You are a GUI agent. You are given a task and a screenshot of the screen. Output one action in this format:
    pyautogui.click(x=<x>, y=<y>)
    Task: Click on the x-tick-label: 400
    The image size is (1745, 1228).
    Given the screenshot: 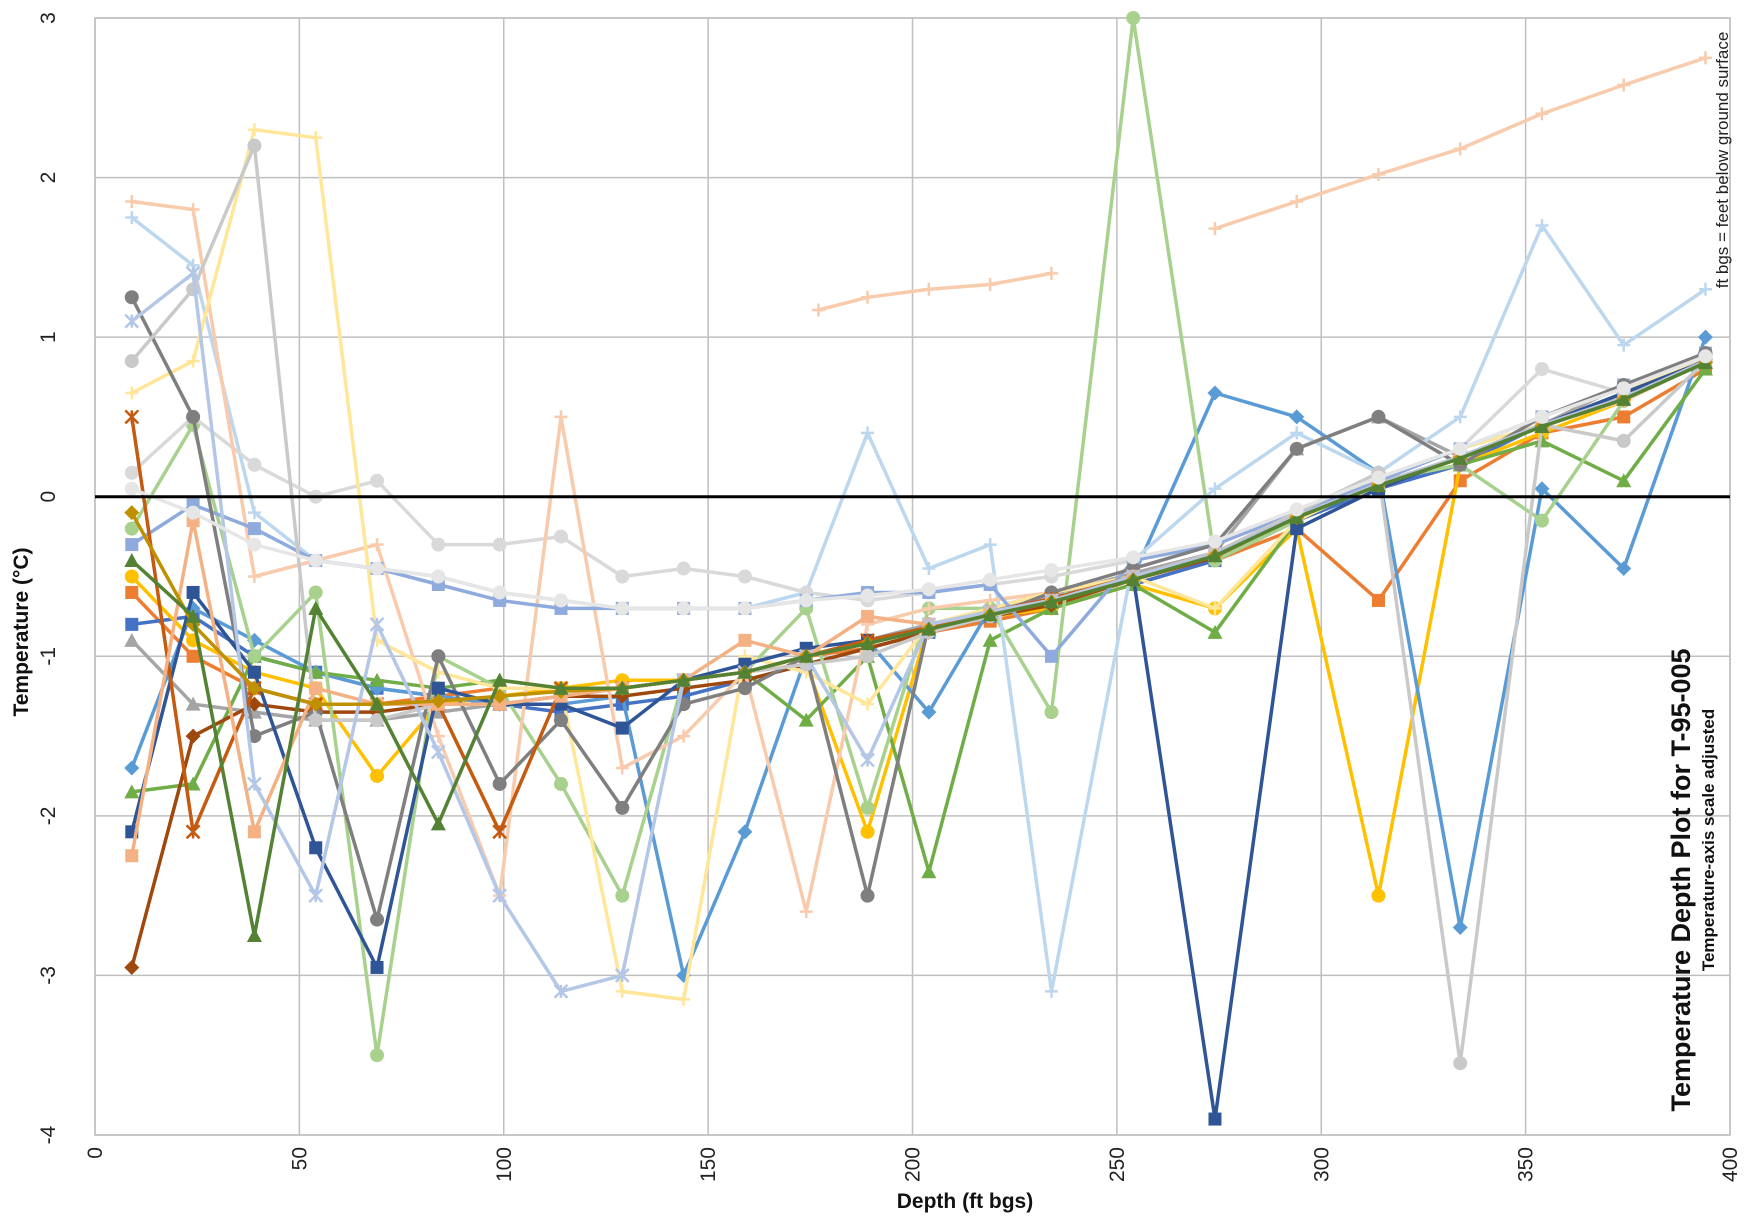 What is the action you would take?
    pyautogui.click(x=1730, y=1164)
    